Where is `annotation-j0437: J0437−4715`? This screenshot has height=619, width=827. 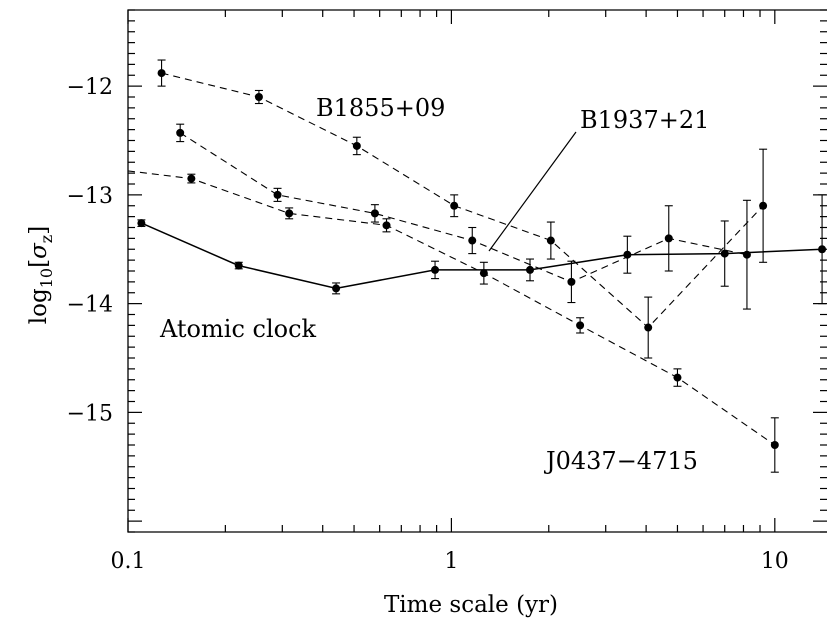
annotation-j0437: J0437−4715 is located at coordinates (620, 461).